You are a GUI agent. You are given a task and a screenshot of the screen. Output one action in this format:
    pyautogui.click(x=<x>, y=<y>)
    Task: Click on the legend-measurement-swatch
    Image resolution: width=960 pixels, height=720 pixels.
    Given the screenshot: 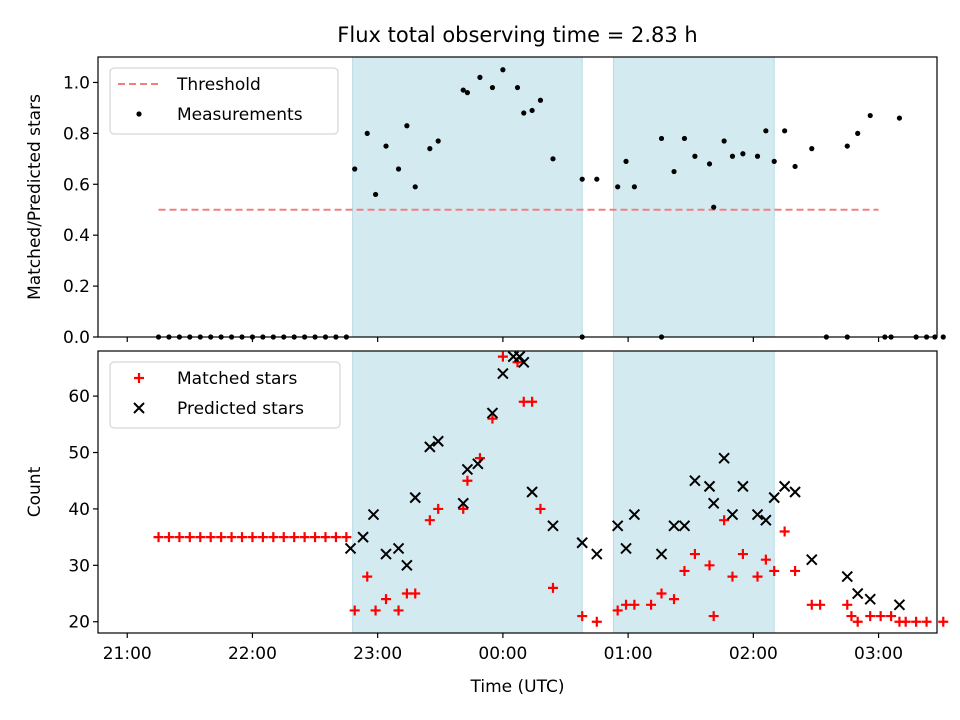 What is the action you would take?
    pyautogui.click(x=139, y=114)
    